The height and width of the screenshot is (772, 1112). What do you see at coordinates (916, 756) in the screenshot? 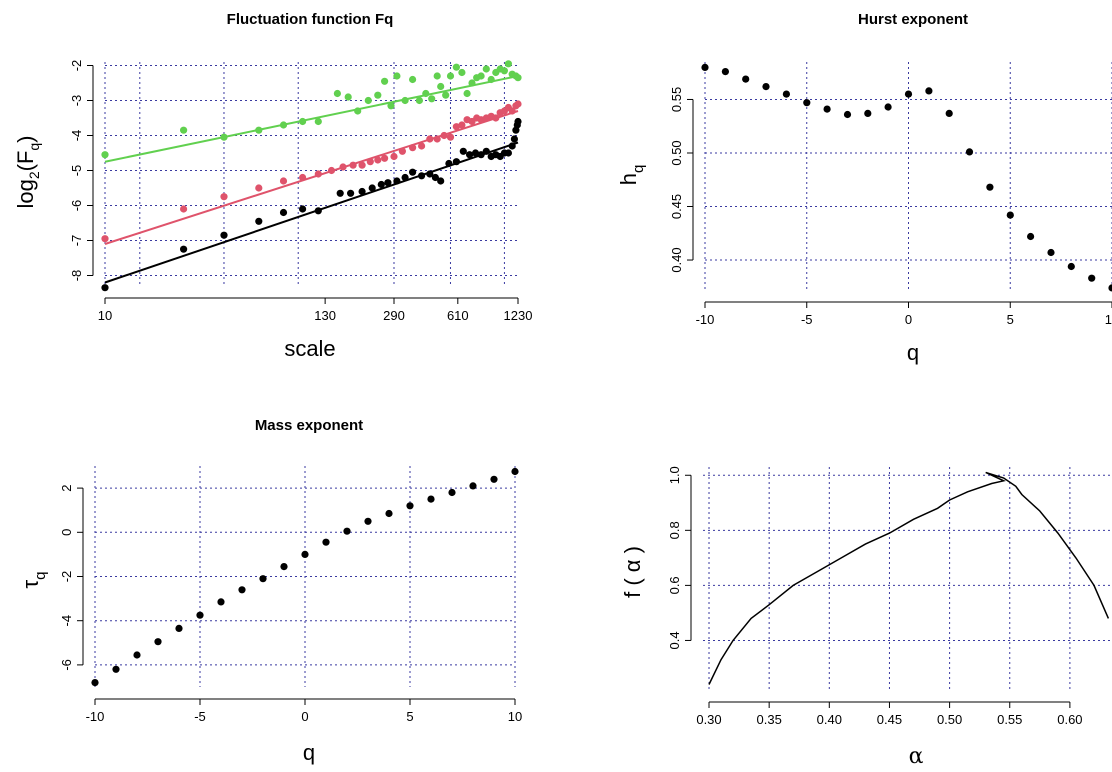
I see `spectrum-xlabel: α` at bounding box center [916, 756].